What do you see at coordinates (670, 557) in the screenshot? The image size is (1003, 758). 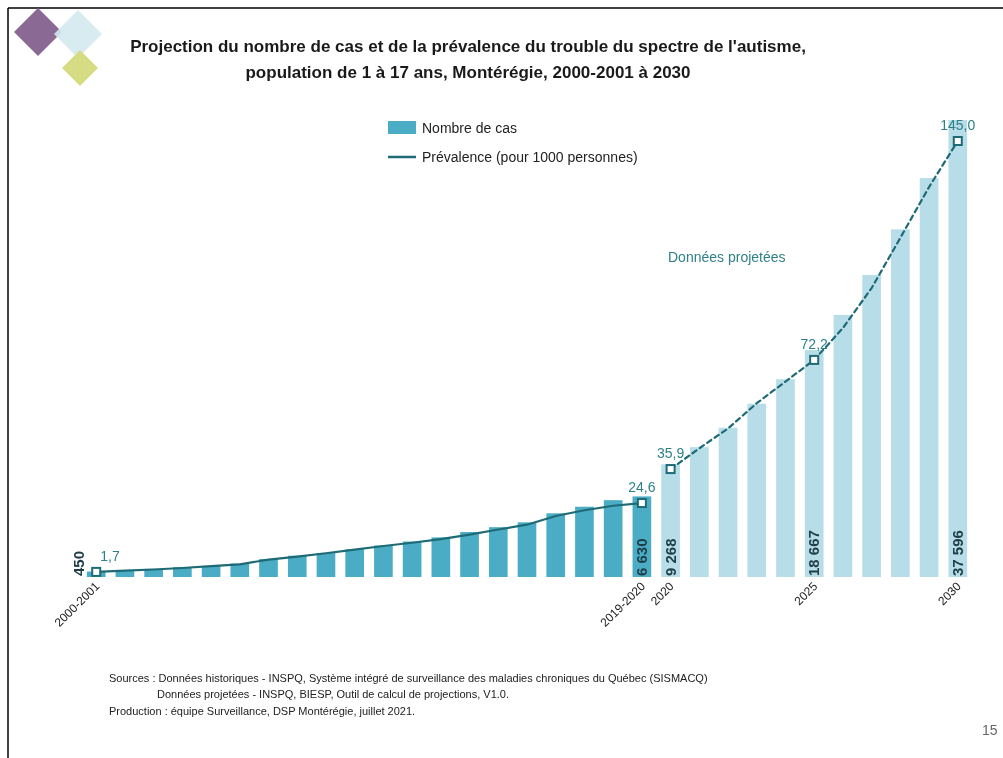 I see `data-label: 9 268` at bounding box center [670, 557].